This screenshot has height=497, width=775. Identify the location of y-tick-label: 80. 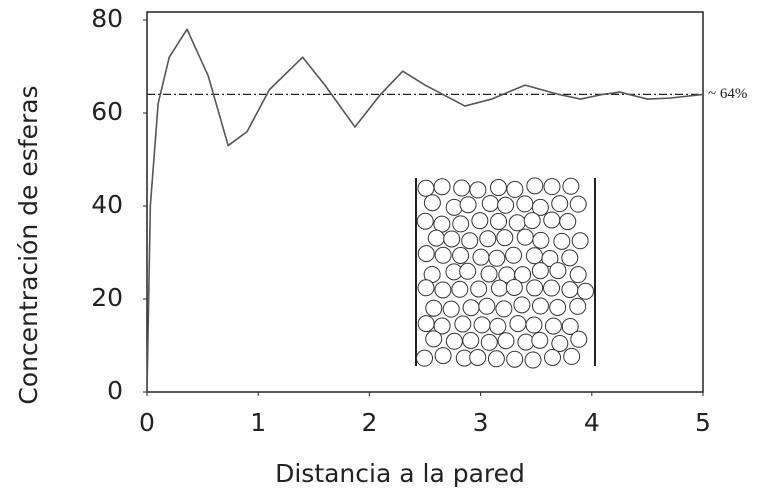
(107, 18).